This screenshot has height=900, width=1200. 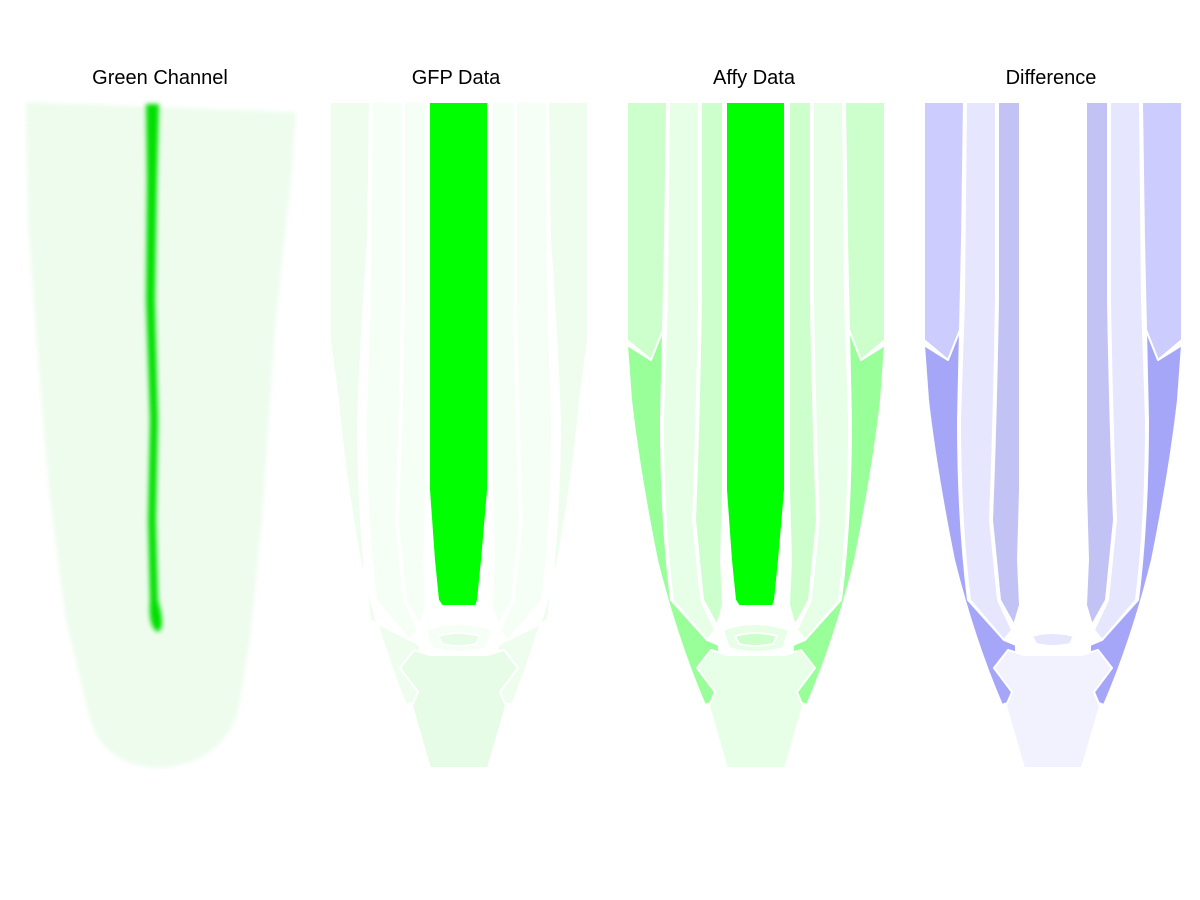 What do you see at coordinates (160, 78) in the screenshot?
I see `panel-title-green-channel: Green Channel` at bounding box center [160, 78].